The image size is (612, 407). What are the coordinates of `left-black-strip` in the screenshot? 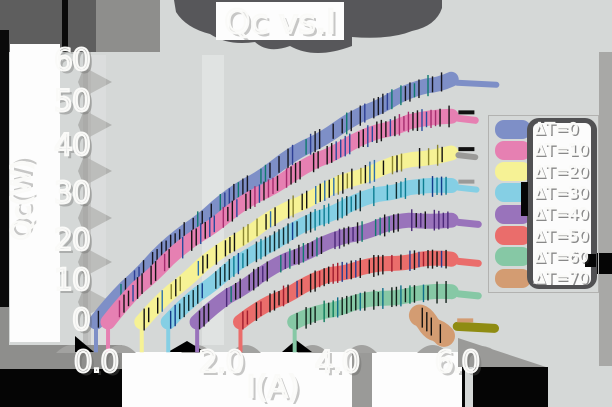 It's located at (4, 168).